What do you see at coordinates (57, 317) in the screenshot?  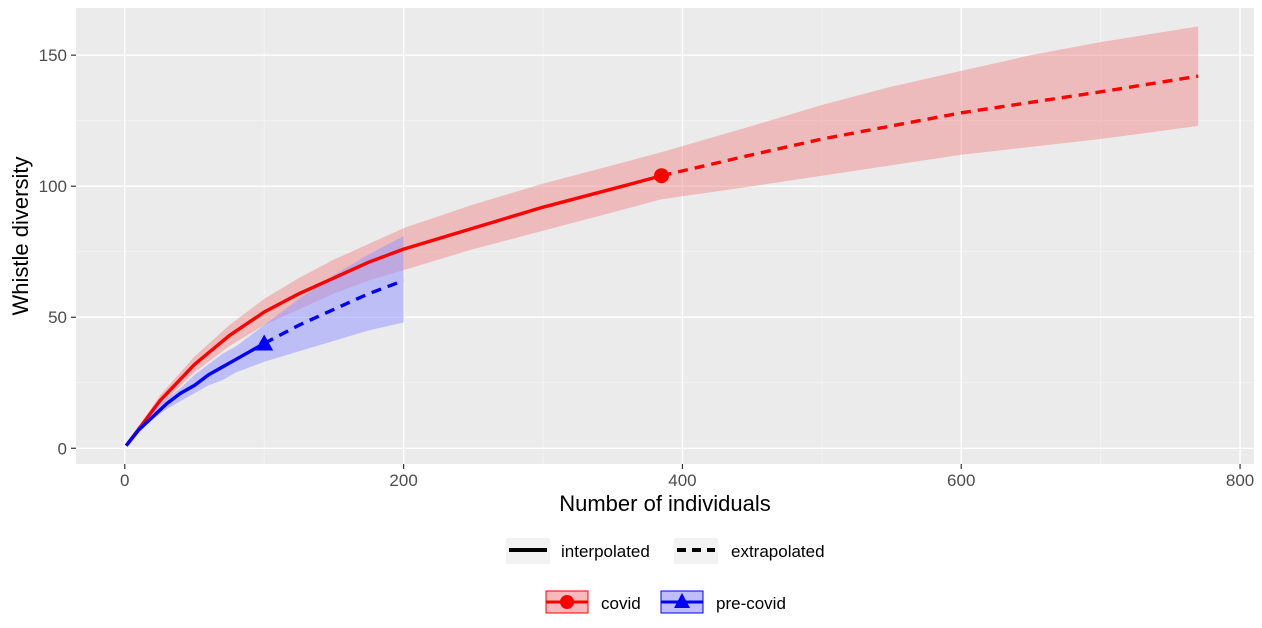 I see `y-tick-label: 50` at bounding box center [57, 317].